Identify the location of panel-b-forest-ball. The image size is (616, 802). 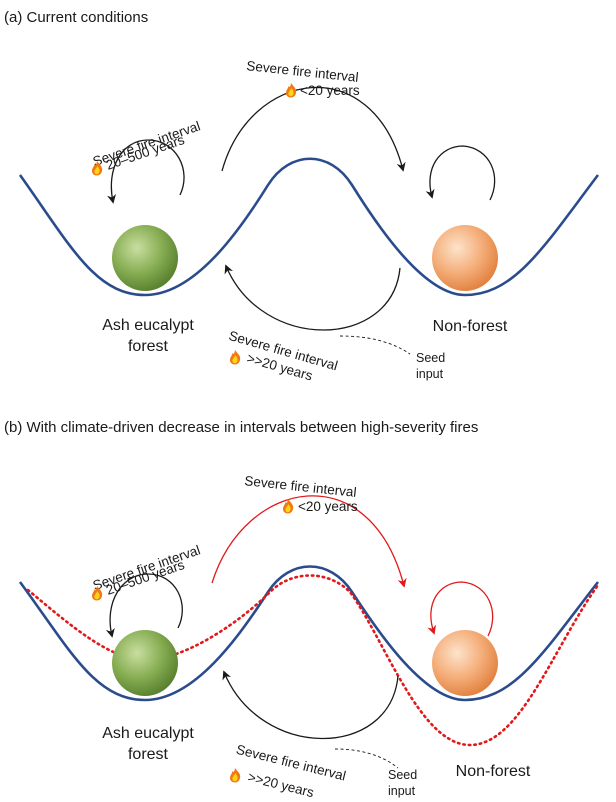
(145, 663).